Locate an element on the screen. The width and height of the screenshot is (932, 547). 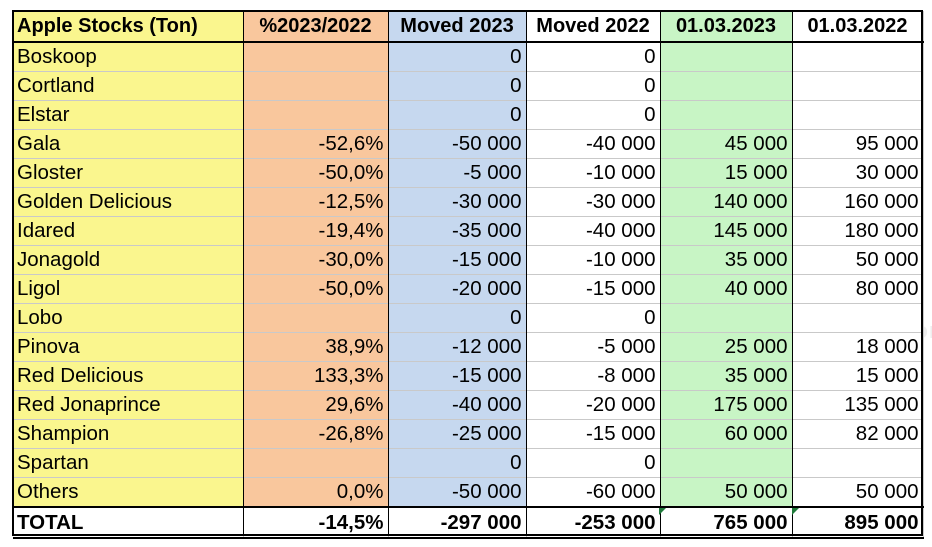
cell-stock-2022: 82 000 is located at coordinates (858, 434).